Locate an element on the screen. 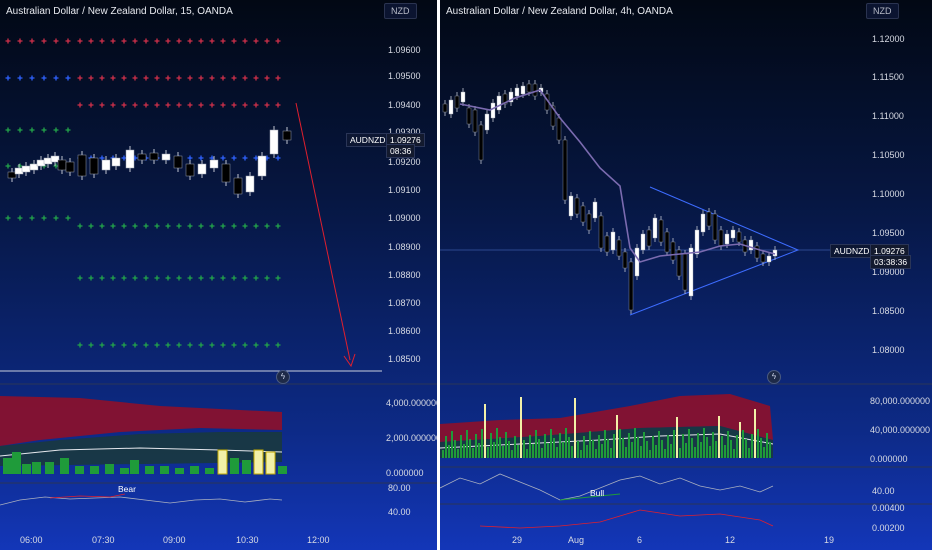 The width and height of the screenshot is (932, 550). pane-divider is located at coordinates (438, 275).